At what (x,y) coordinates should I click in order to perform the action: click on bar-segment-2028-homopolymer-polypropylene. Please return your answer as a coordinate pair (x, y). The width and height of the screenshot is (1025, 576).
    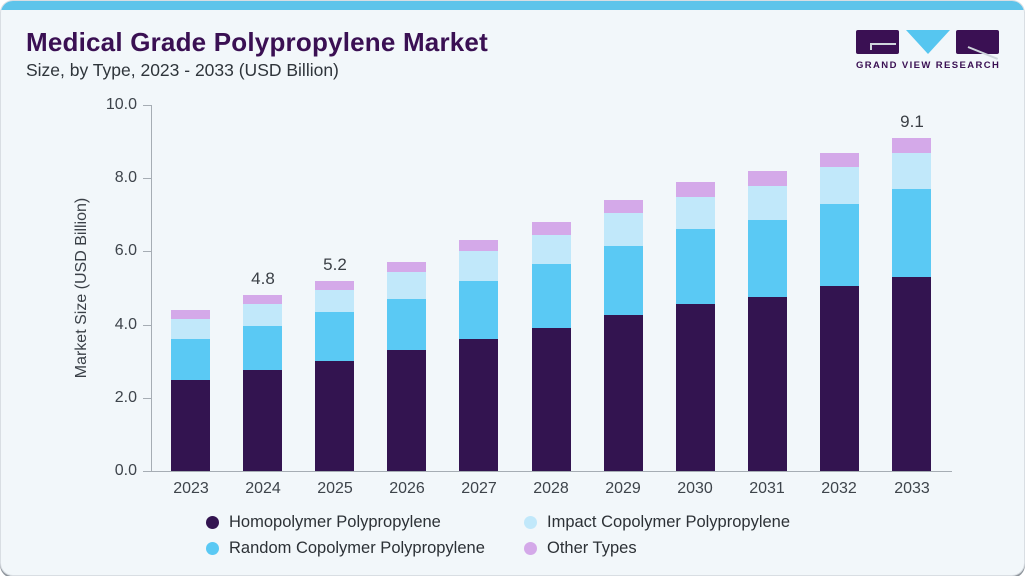
    Looking at the image, I should click on (551, 399).